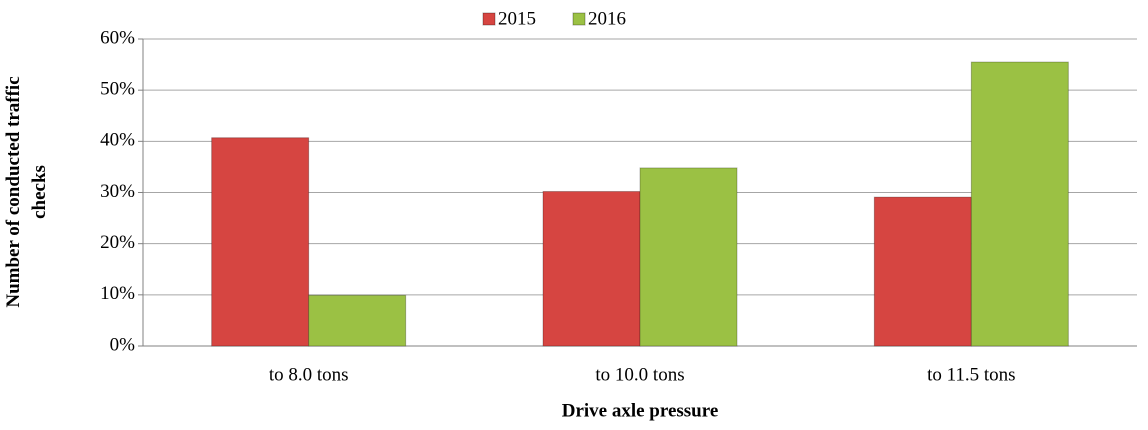 The width and height of the screenshot is (1148, 430). I want to click on y-axis-label: Number of conducted traffic checks, so click(26, 191).